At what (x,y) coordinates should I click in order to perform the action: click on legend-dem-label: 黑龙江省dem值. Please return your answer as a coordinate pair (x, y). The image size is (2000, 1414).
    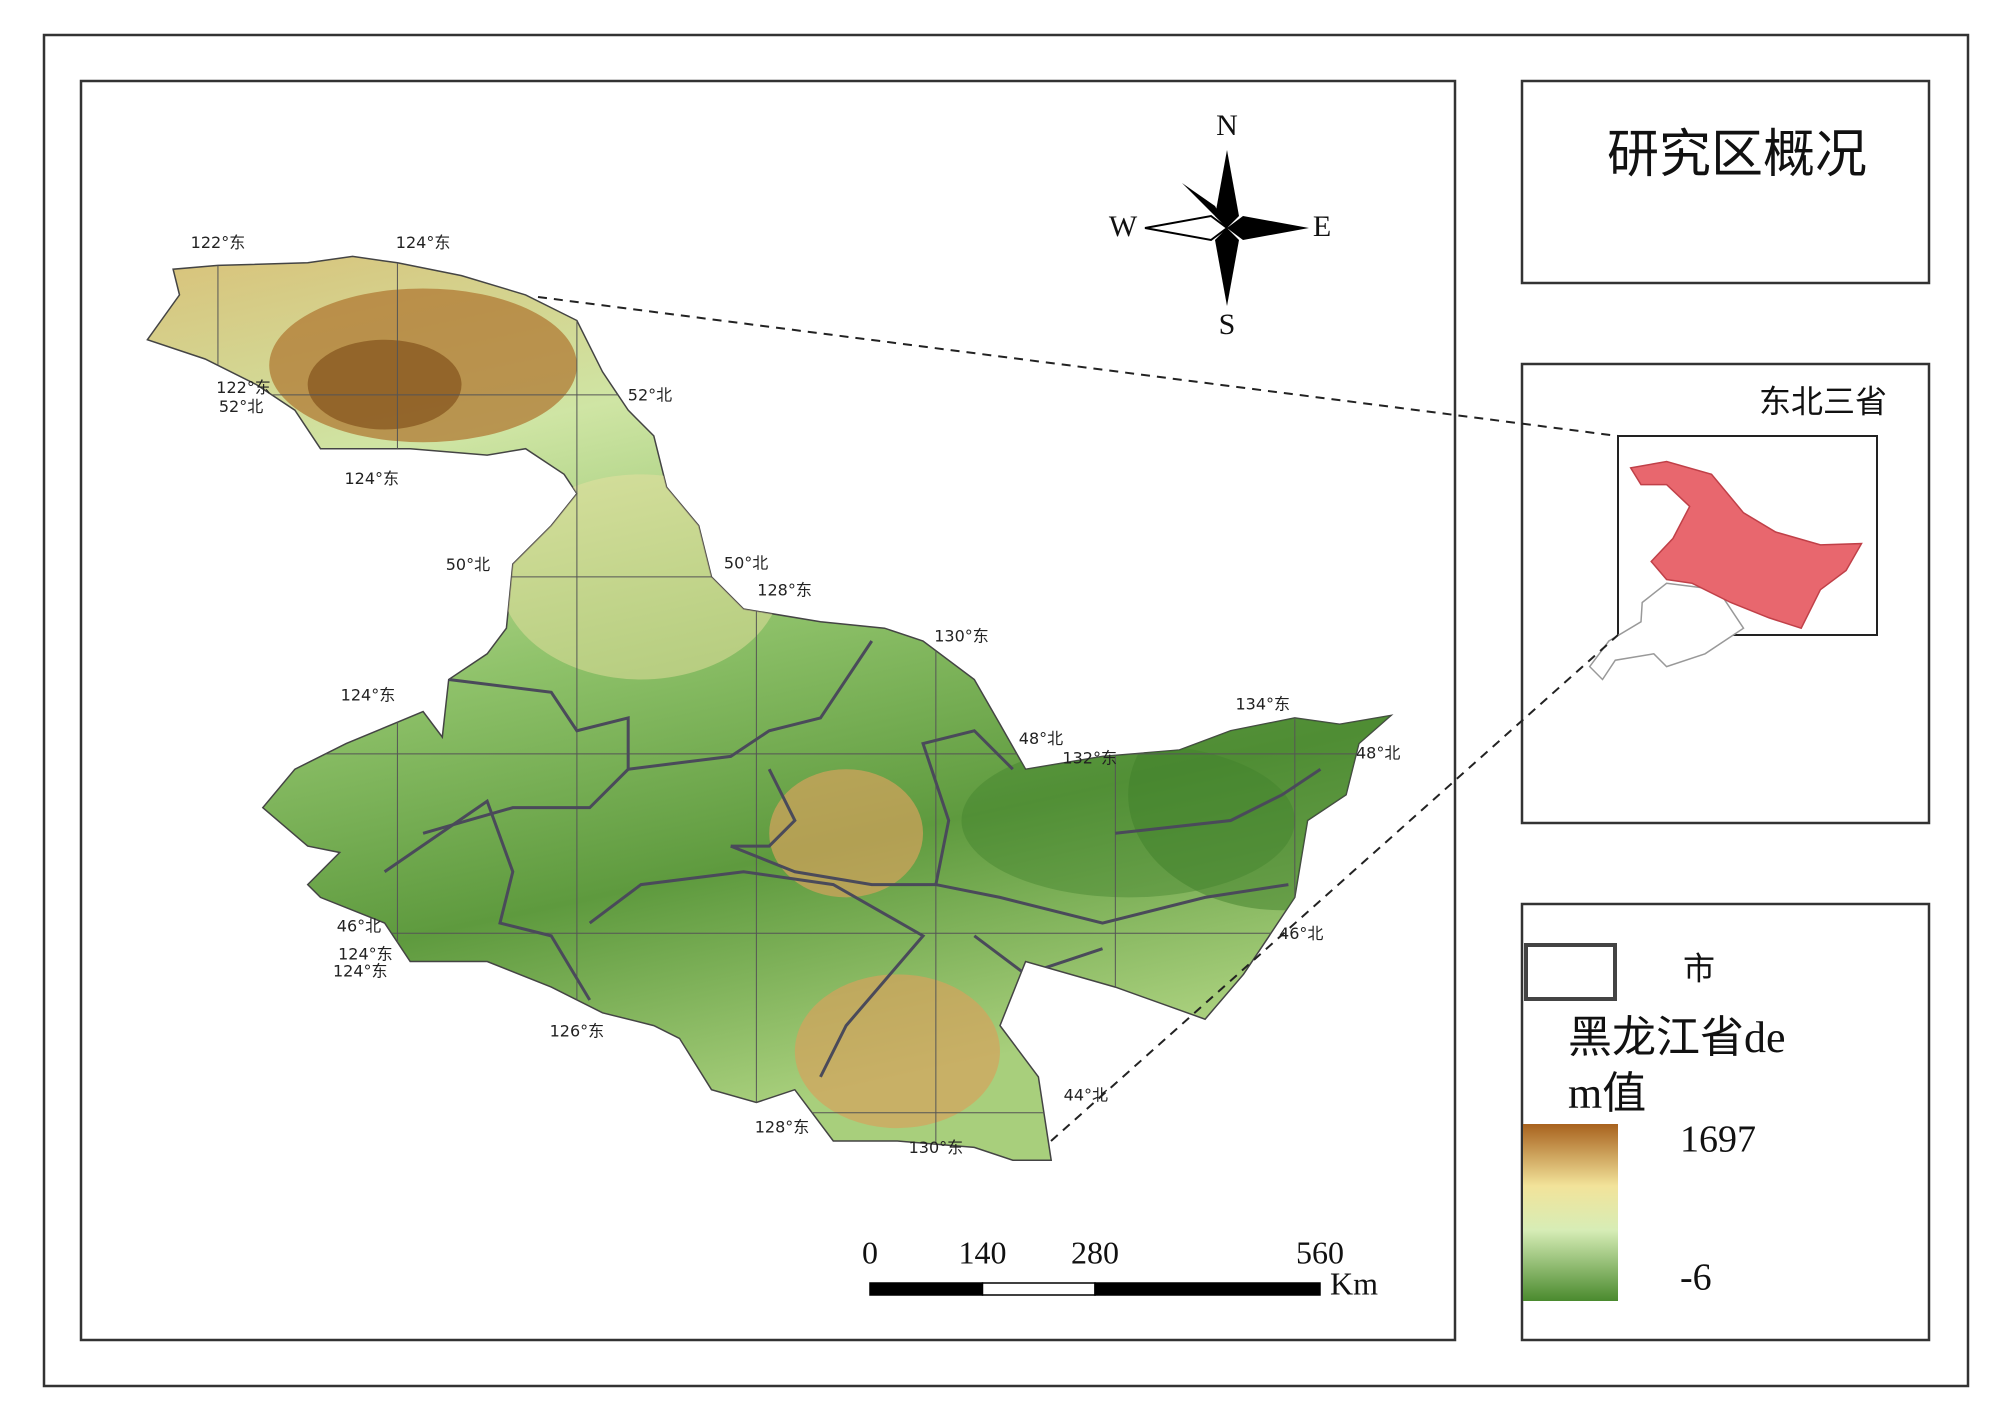
    Looking at the image, I should click on (1677, 1065).